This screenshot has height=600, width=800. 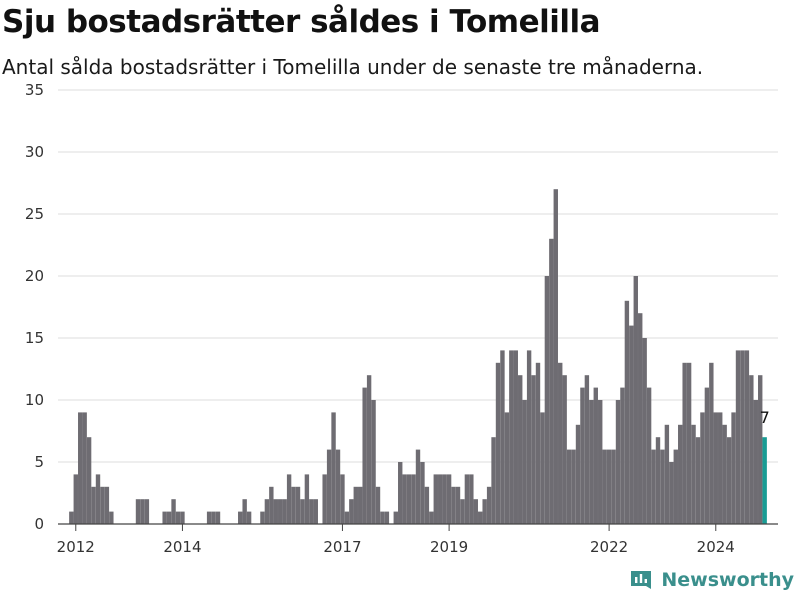 I want to click on brand: Newsworthy, so click(x=711, y=580).